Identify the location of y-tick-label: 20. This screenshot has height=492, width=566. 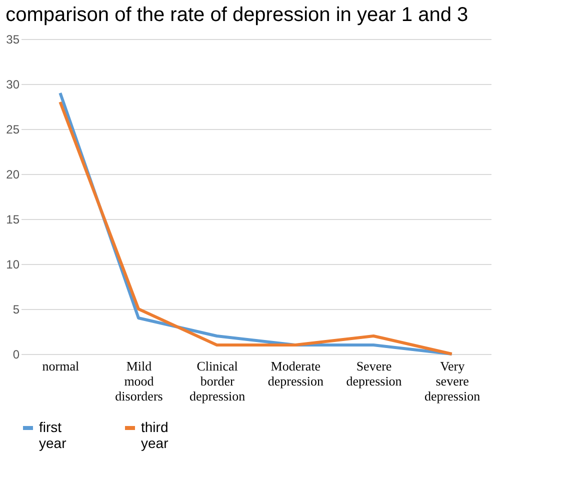
(13, 175).